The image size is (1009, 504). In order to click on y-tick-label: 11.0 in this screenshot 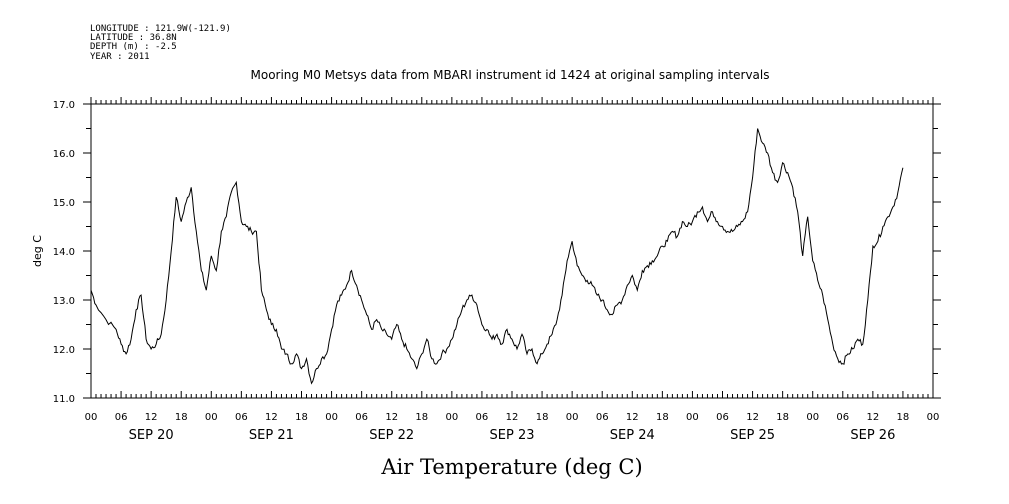, I will do `click(64, 399)`.